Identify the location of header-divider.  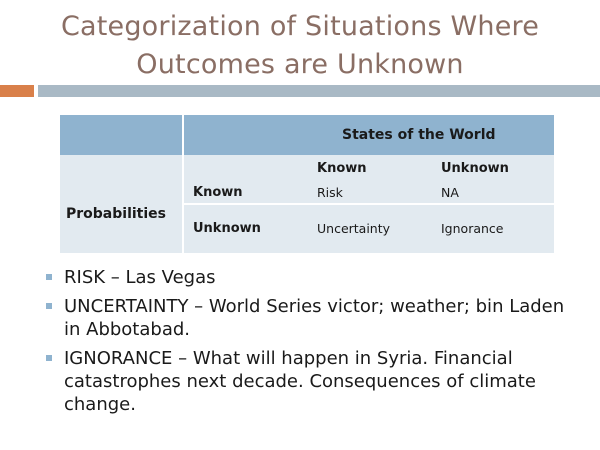
(183, 135).